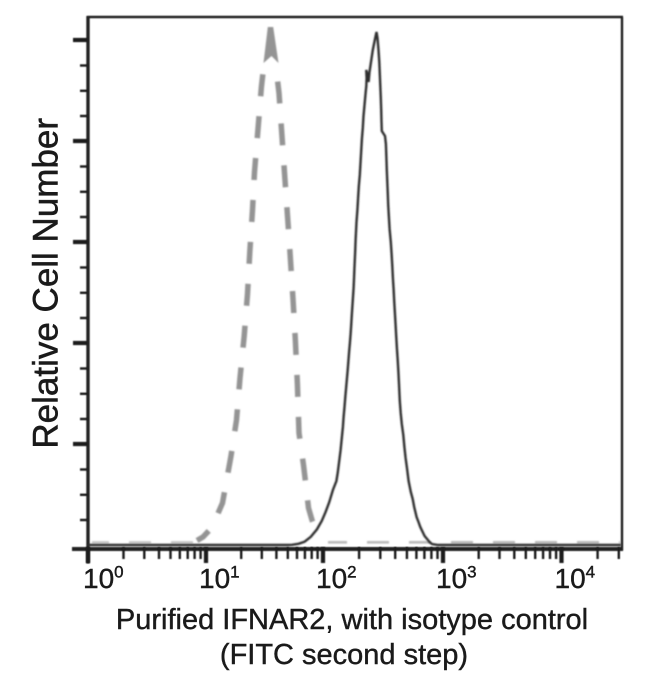  What do you see at coordinates (352, 620) in the screenshot?
I see `svg-text:Purified IFNAR2, with isotype: Purified IFNAR2, with isotype control` at bounding box center [352, 620].